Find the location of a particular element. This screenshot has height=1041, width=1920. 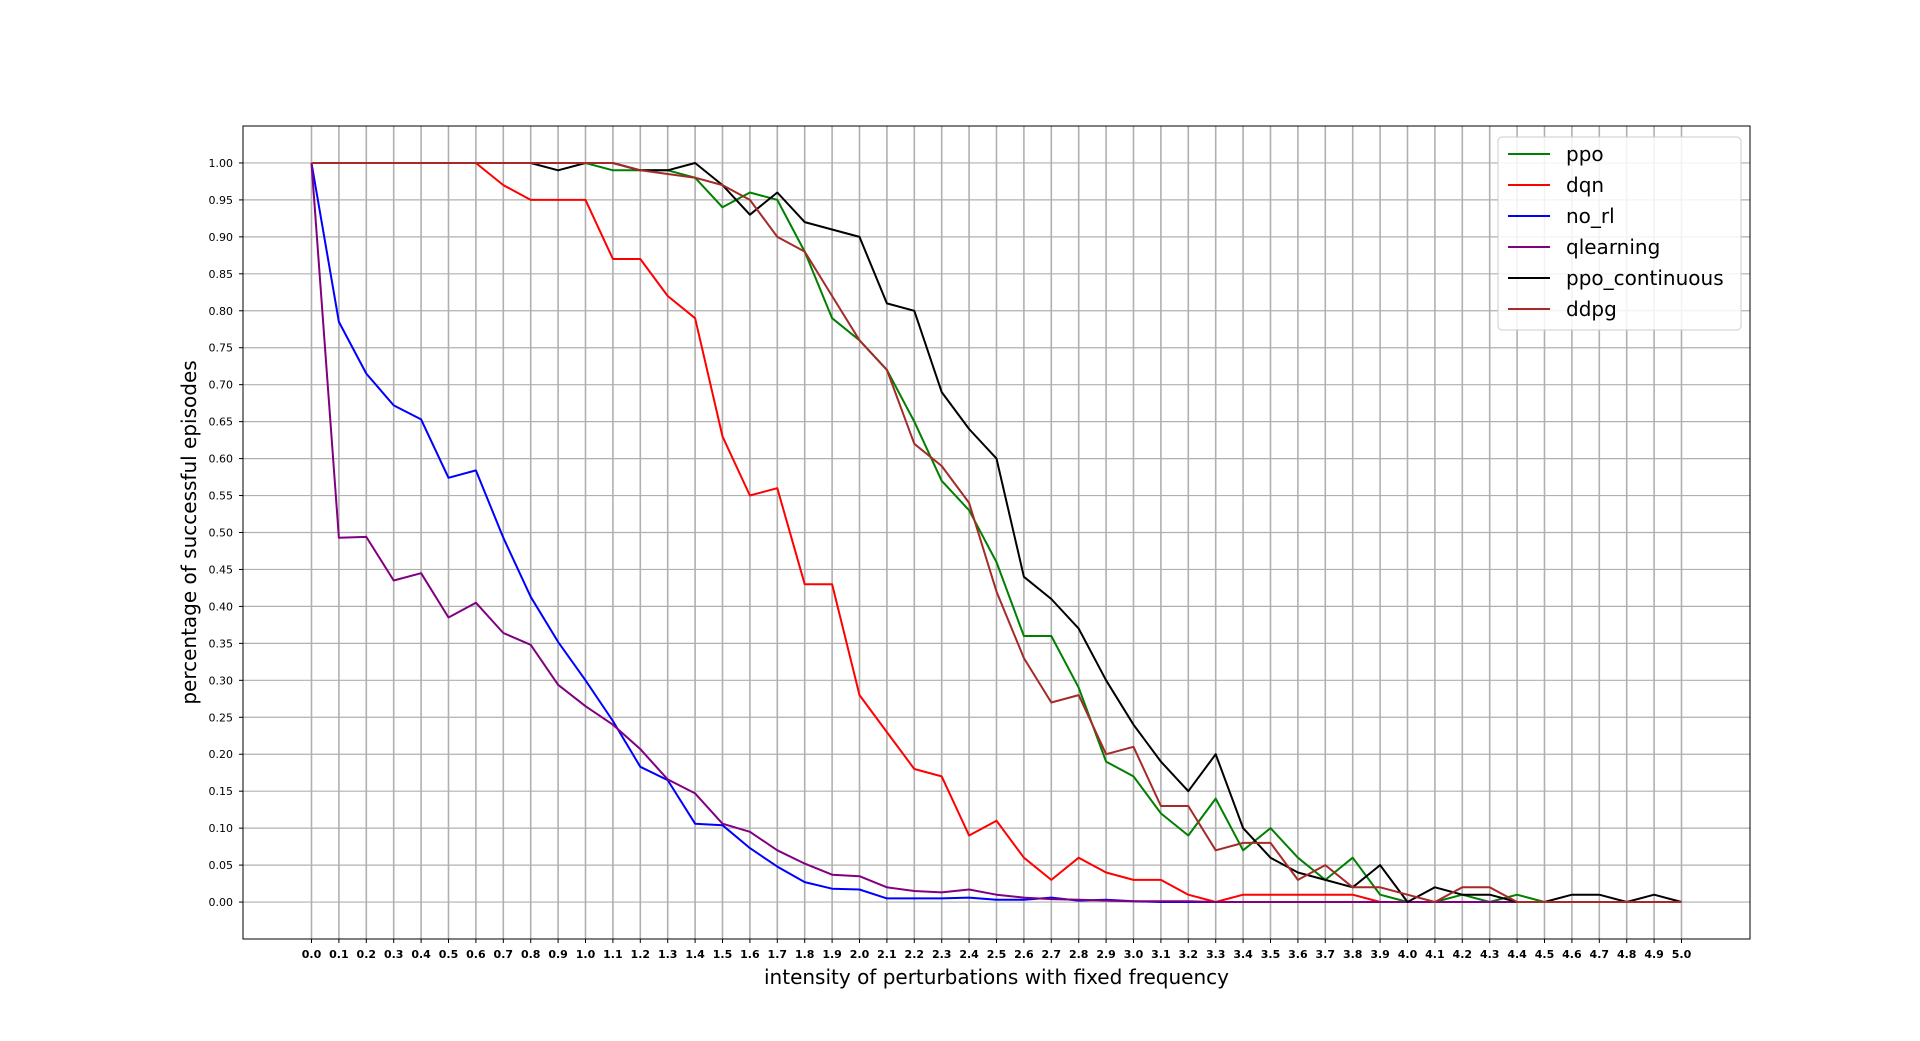

x-tick-label: 0.9 is located at coordinates (558, 954).